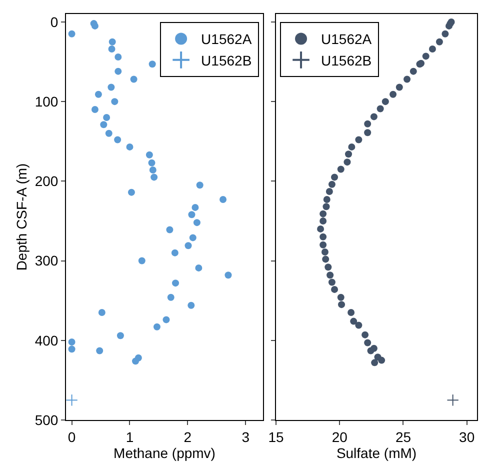  I want to click on y-tick-label: 0, so click(54, 22).